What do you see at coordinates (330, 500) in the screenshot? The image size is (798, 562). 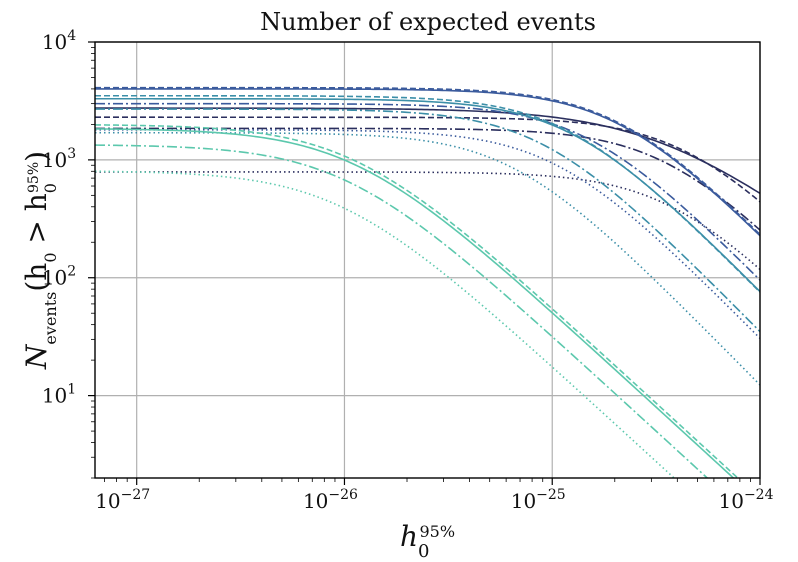 I see `x-tick-label: 10−26` at bounding box center [330, 500].